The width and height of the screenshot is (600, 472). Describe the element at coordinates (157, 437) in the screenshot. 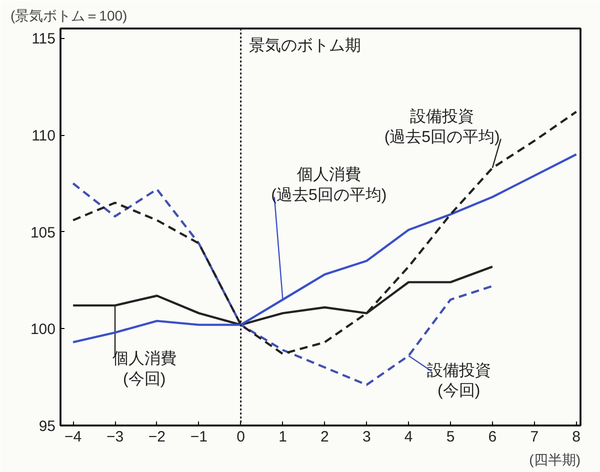

I see `x-tick-label: −2` at that location.